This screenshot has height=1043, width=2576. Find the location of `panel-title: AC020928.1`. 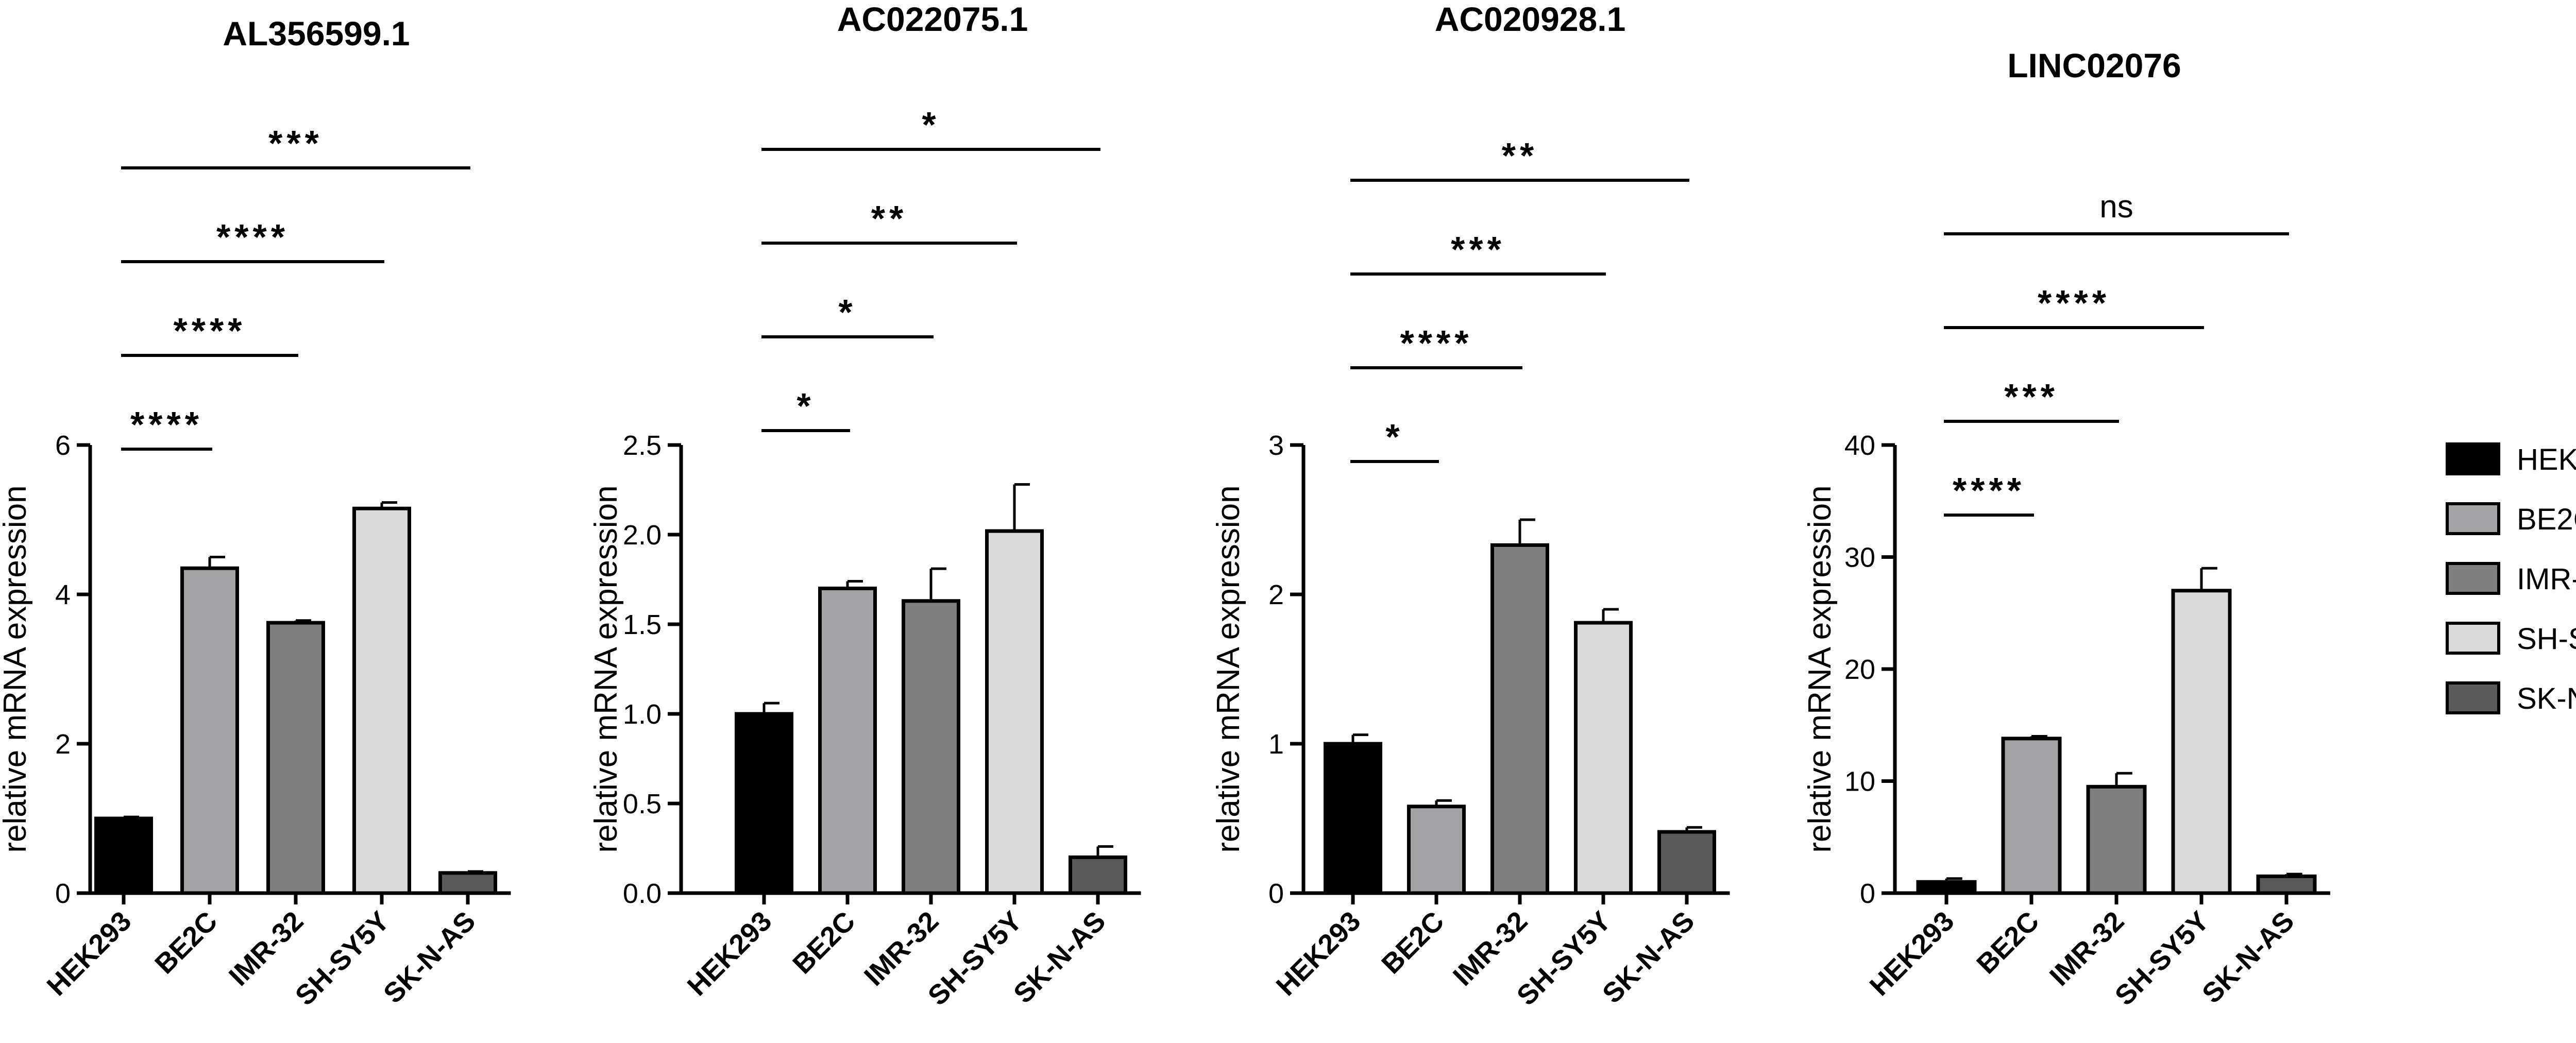

panel-title: AC020928.1 is located at coordinates (1530, 19).